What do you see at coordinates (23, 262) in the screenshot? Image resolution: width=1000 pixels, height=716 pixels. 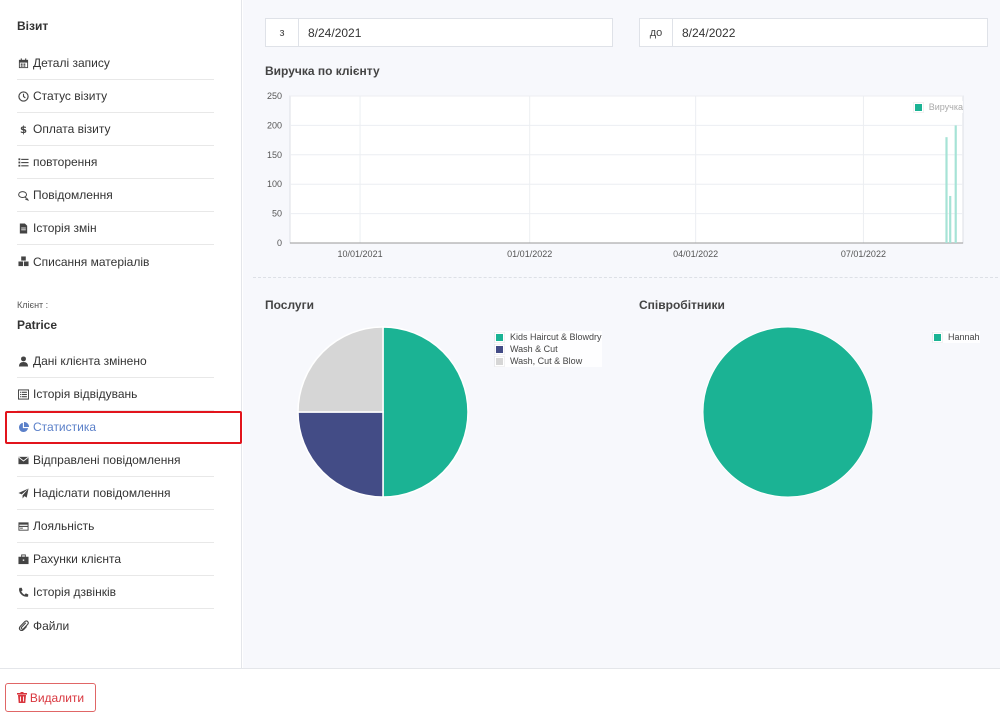 I see `cubes-icon` at bounding box center [23, 262].